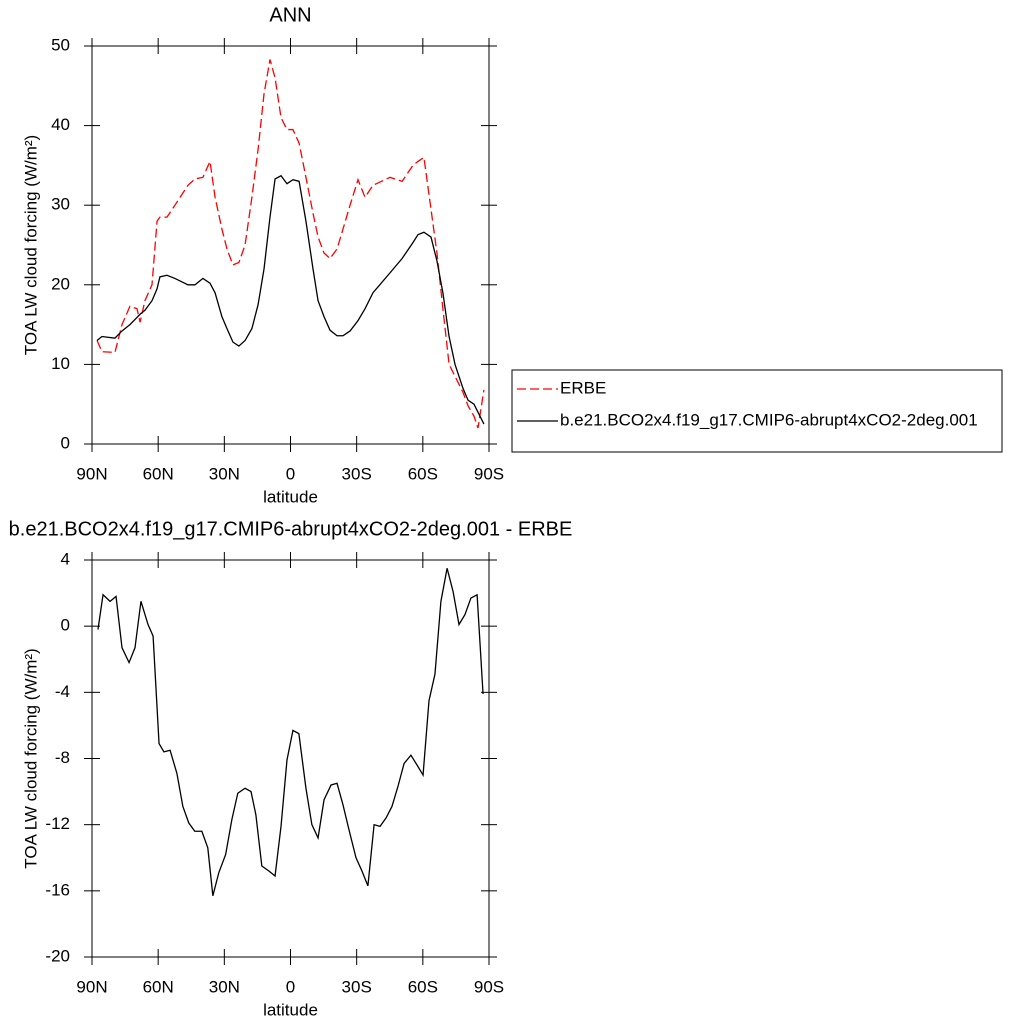 The image size is (1024, 1024). What do you see at coordinates (57, 889) in the screenshot?
I see `y-tick-label: -16` at bounding box center [57, 889].